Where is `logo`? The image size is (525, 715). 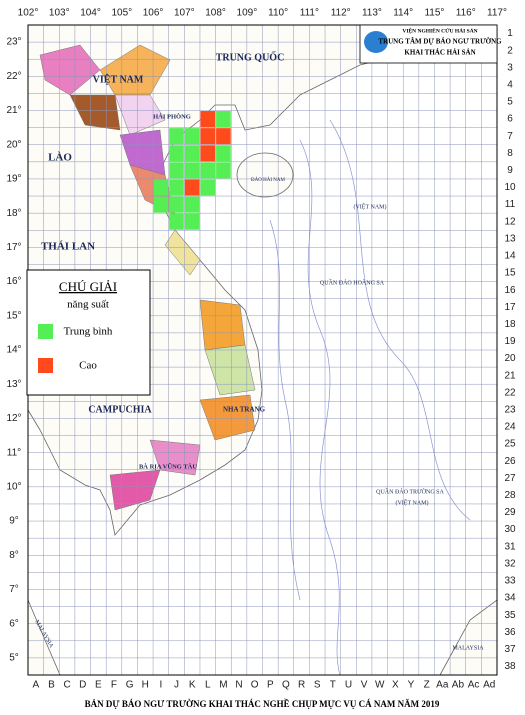
logo is located at coordinates (376, 42).